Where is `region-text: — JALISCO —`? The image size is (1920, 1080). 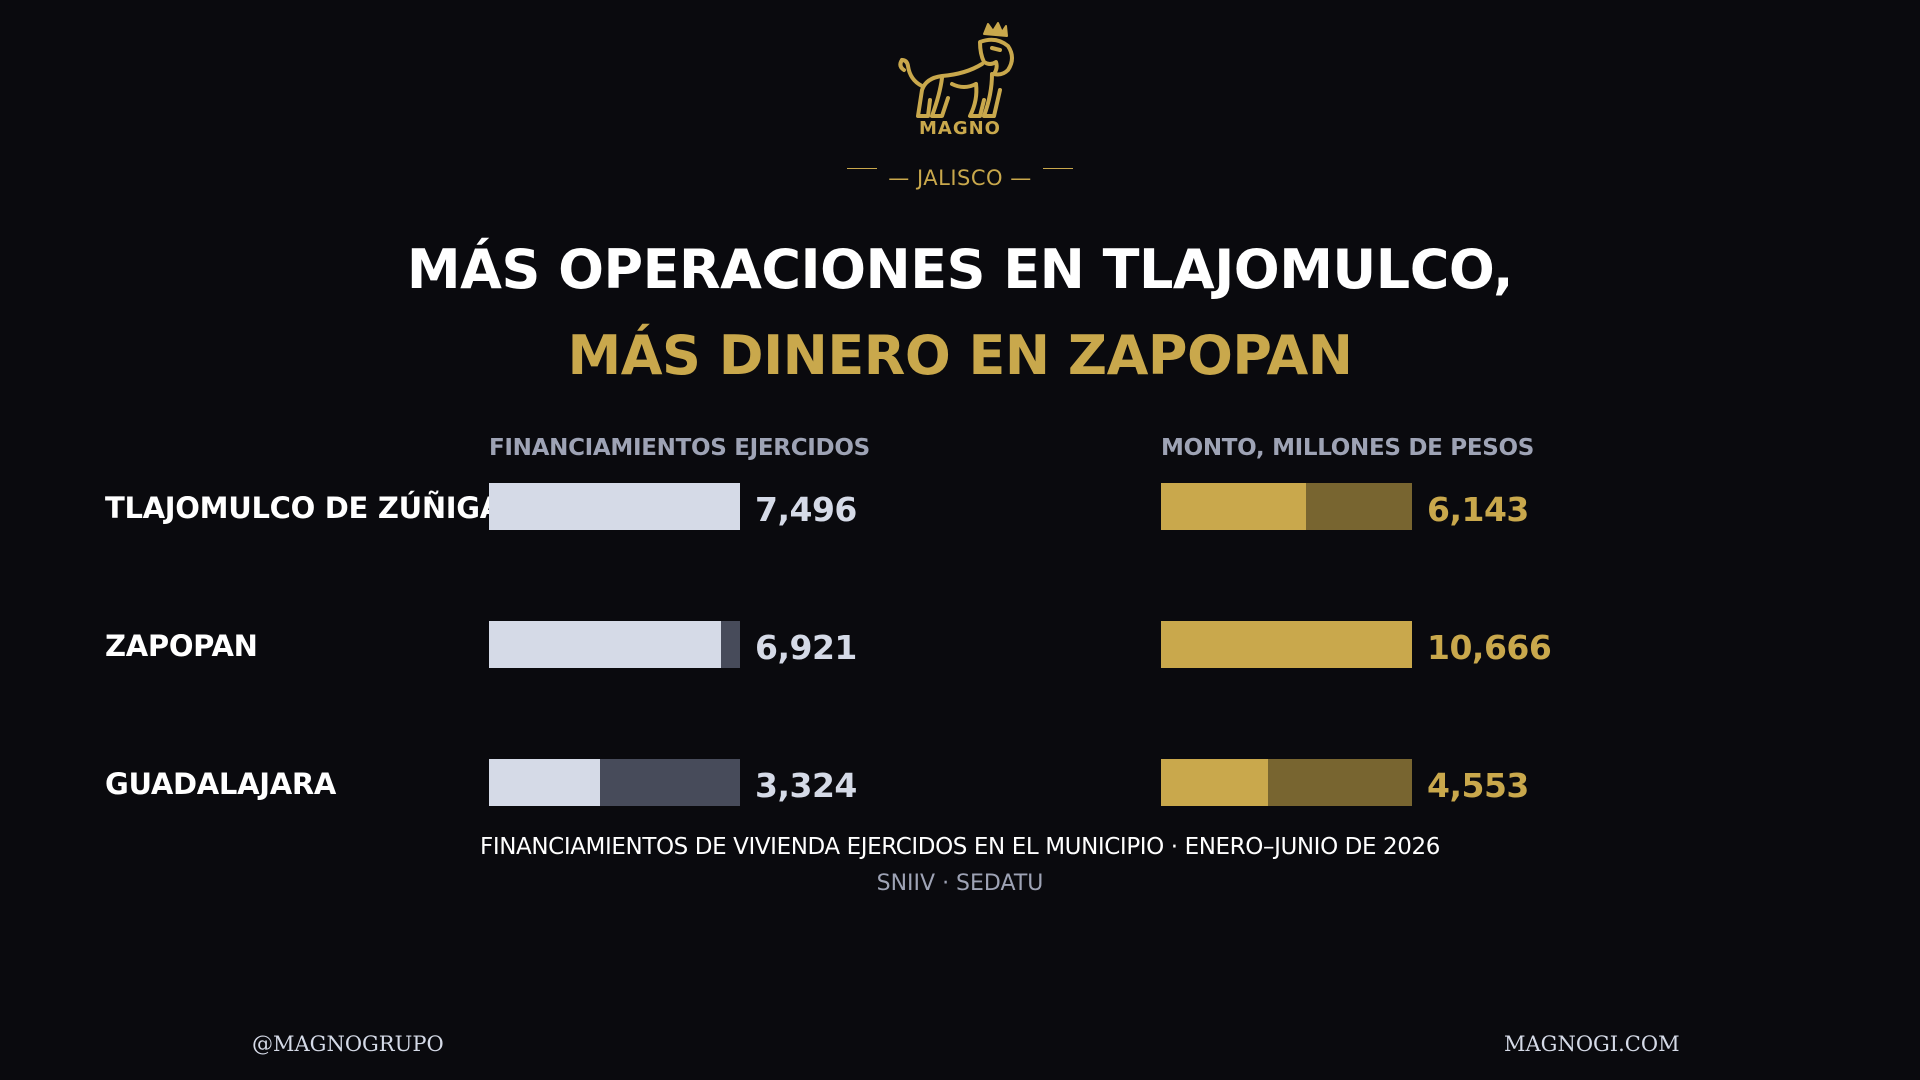
region-text: — JALISCO — is located at coordinates (960, 178).